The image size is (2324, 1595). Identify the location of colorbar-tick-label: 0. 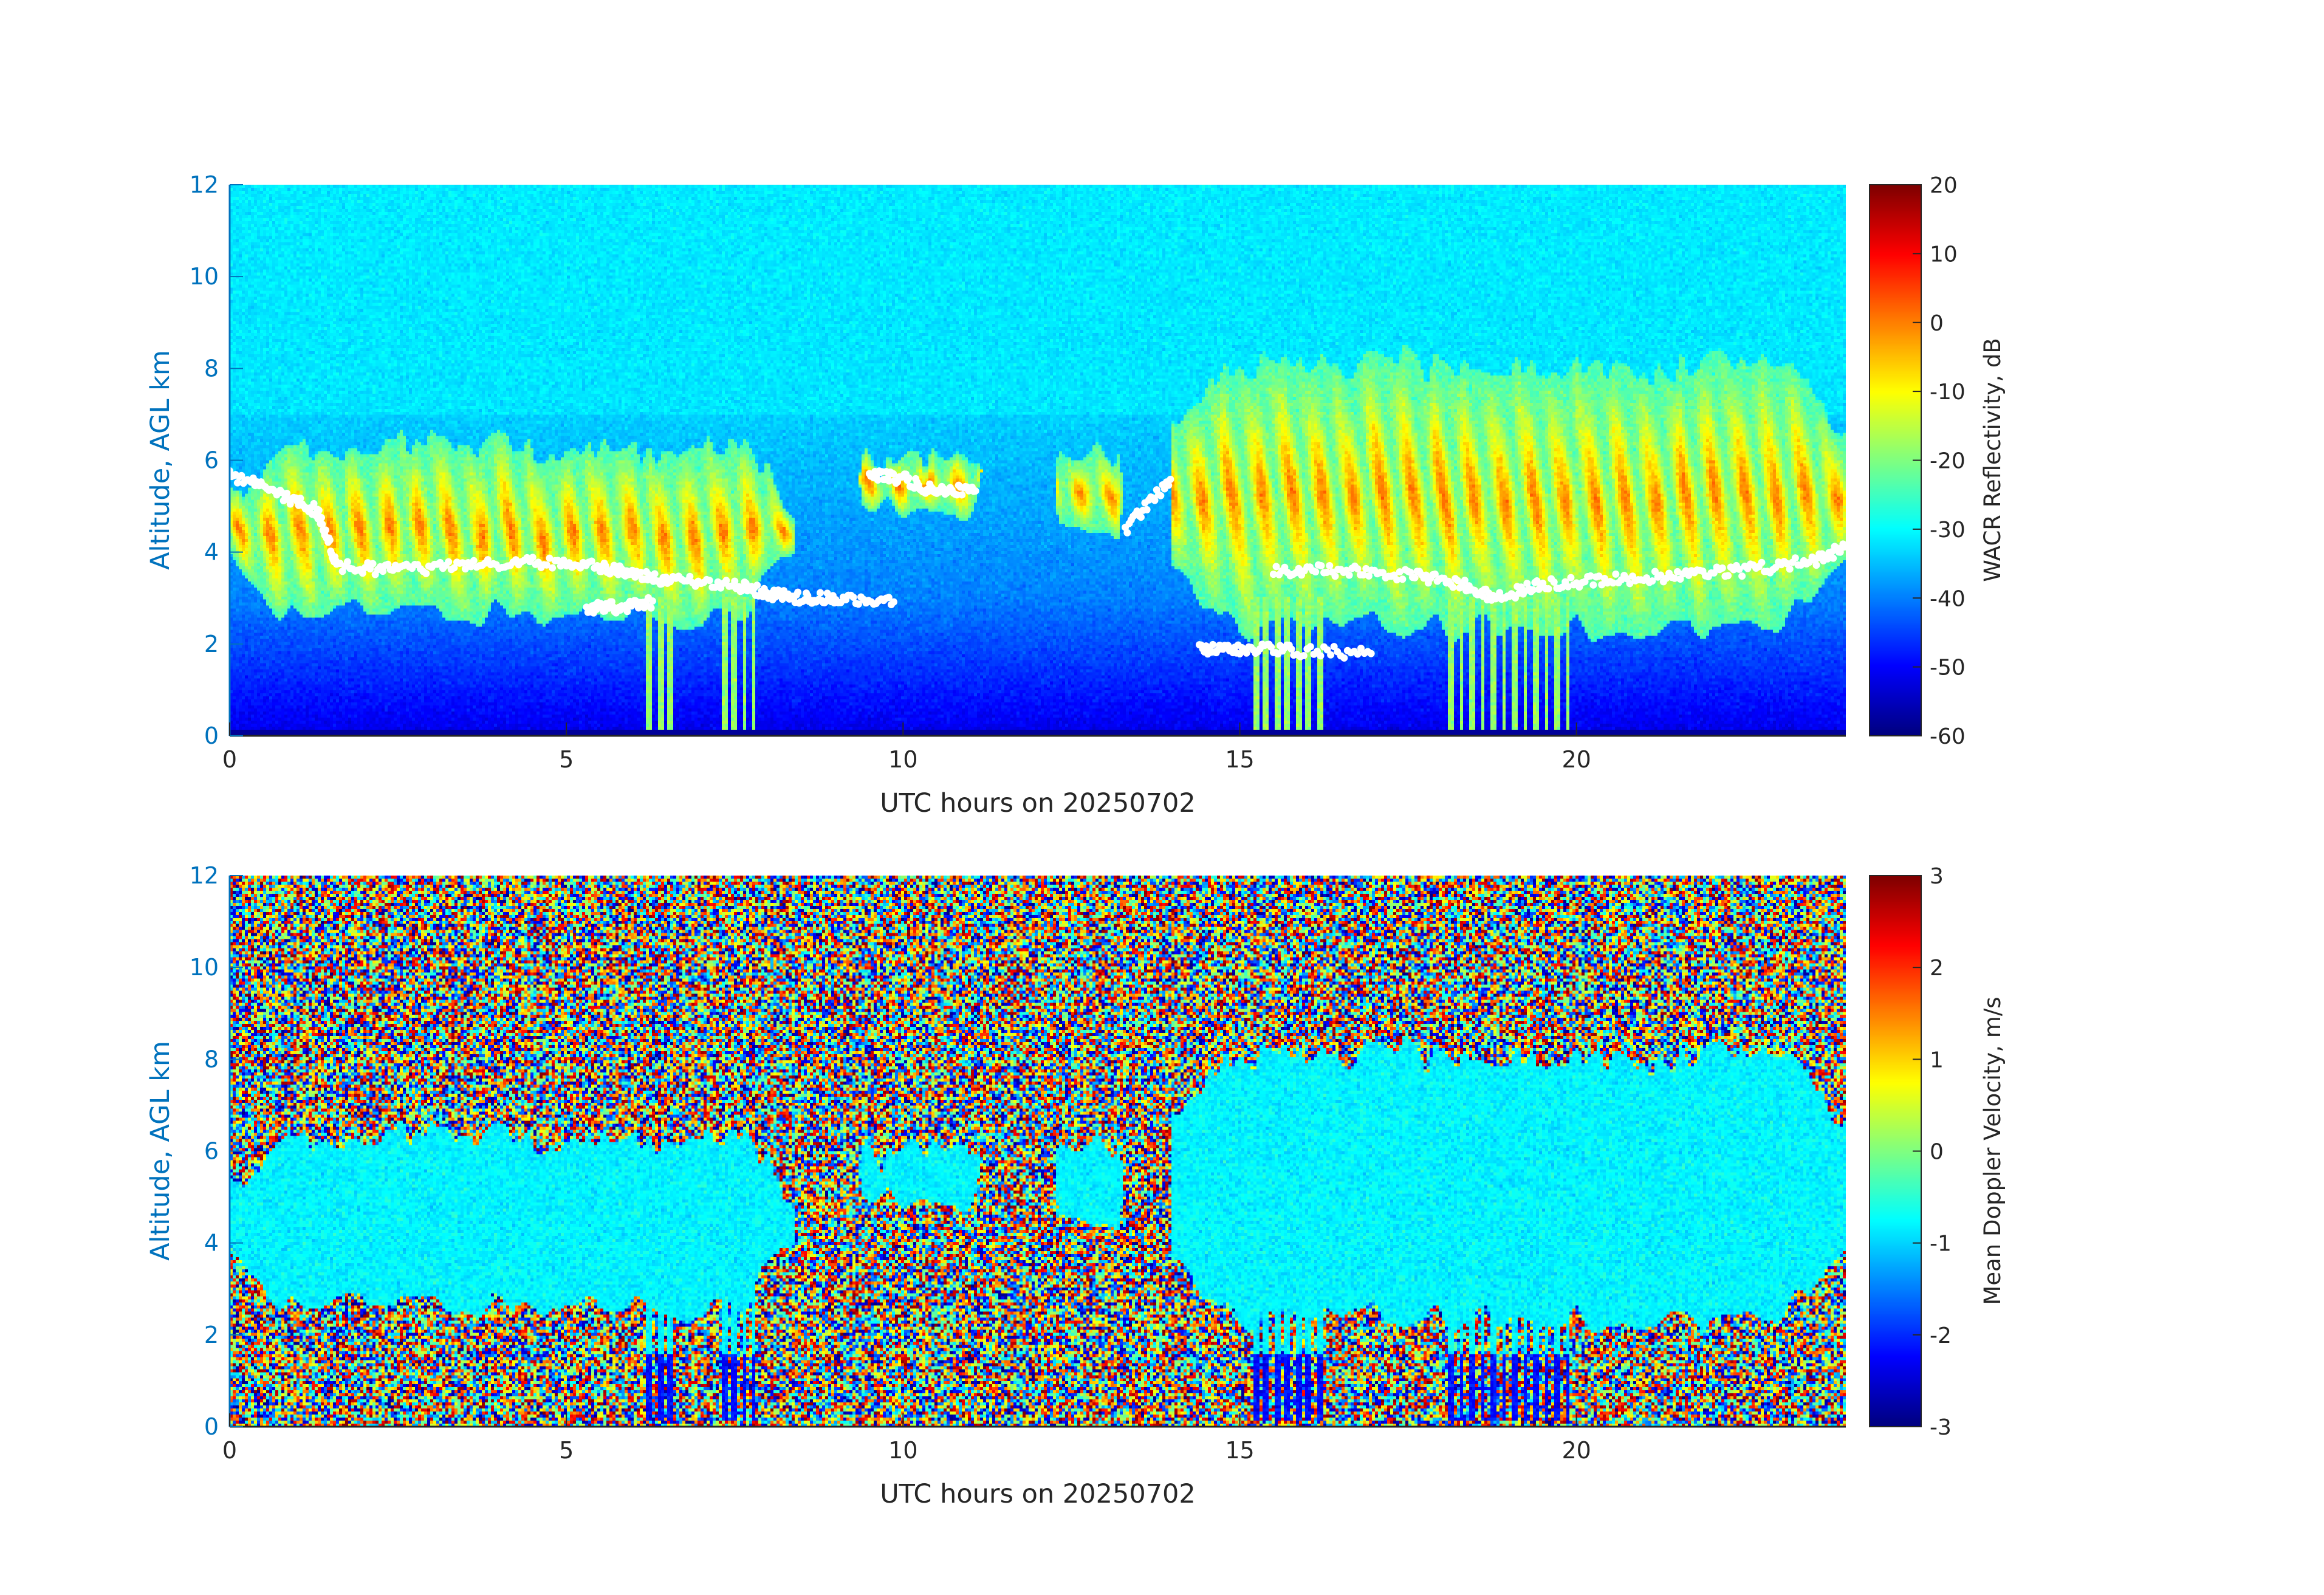
(1937, 1152).